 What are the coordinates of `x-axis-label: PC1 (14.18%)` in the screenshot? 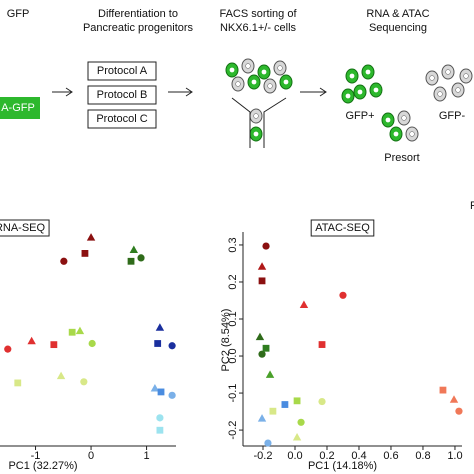 It's located at (342, 466).